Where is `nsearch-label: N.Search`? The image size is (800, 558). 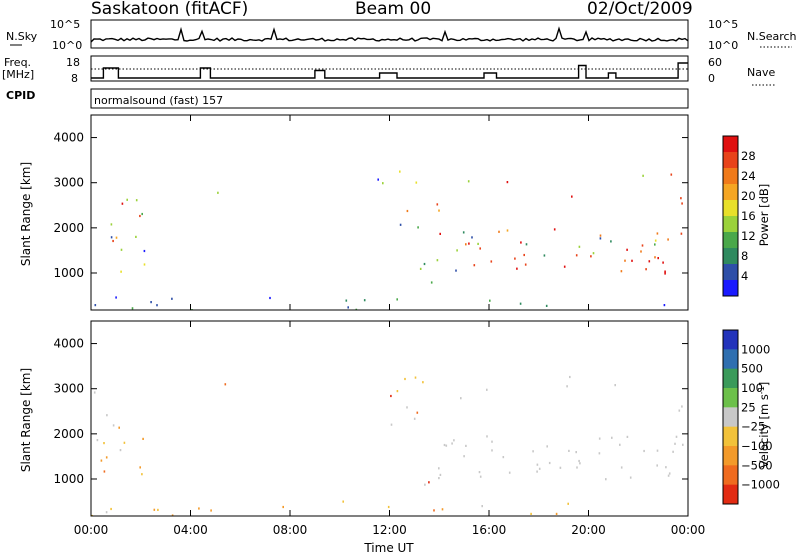 nsearch-label: N.Search is located at coordinates (772, 36).